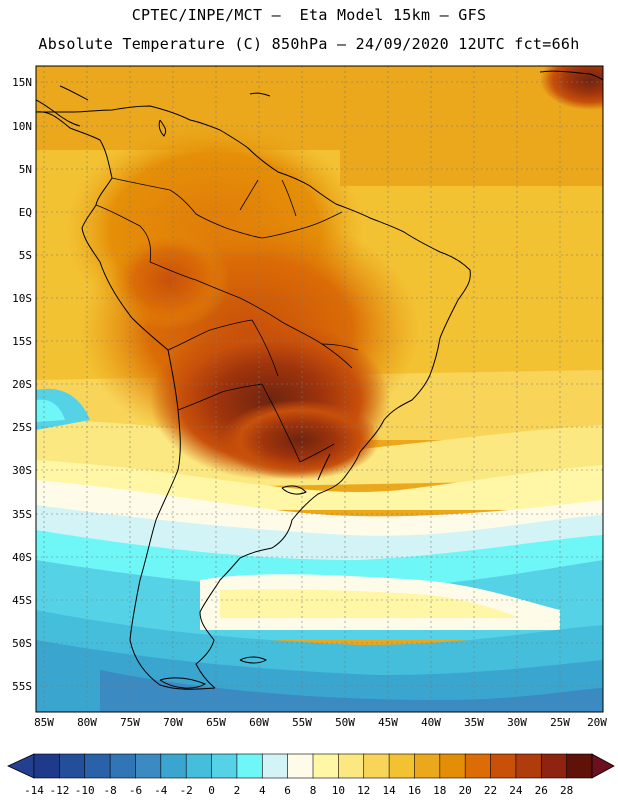 The height and width of the screenshot is (800, 618). What do you see at coordinates (388, 722) in the screenshot?
I see `lon-label: 45W` at bounding box center [388, 722].